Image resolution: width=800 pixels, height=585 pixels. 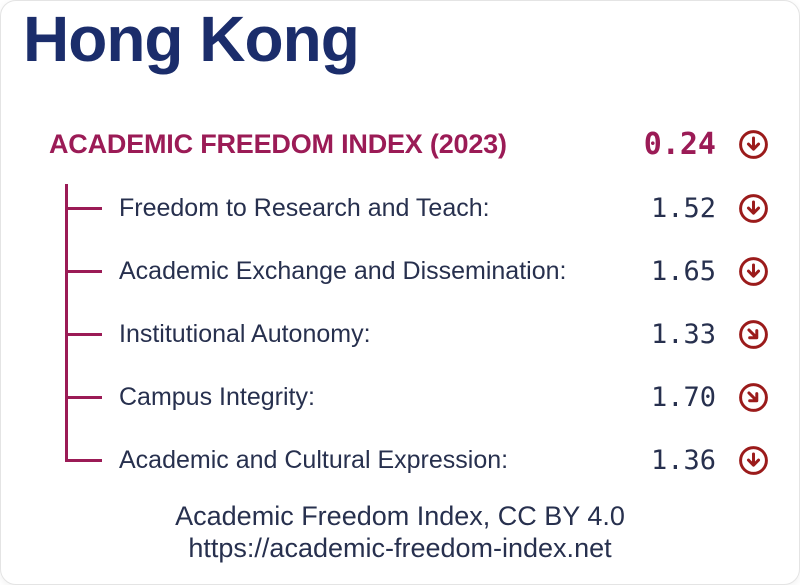 I want to click on afi-header-label: ACADEMIC FREEDOM INDEX (2023), so click(x=278, y=143).